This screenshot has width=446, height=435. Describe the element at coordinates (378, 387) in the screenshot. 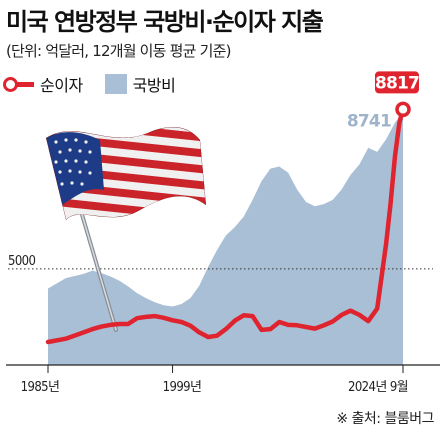

I see `x-tick-label: 2024년 9월` at that location.